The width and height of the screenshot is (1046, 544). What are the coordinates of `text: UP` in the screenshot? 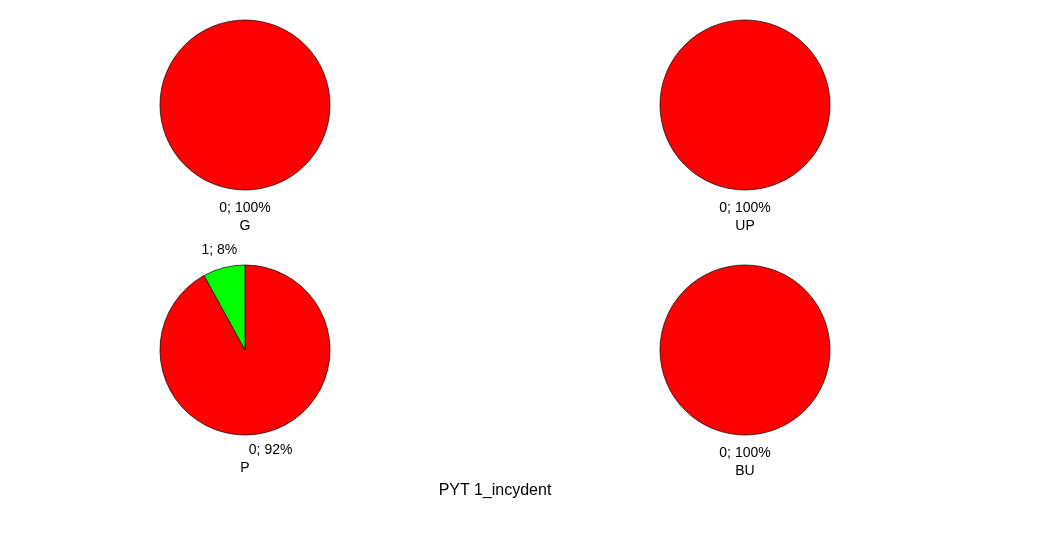 It's located at (745, 225).